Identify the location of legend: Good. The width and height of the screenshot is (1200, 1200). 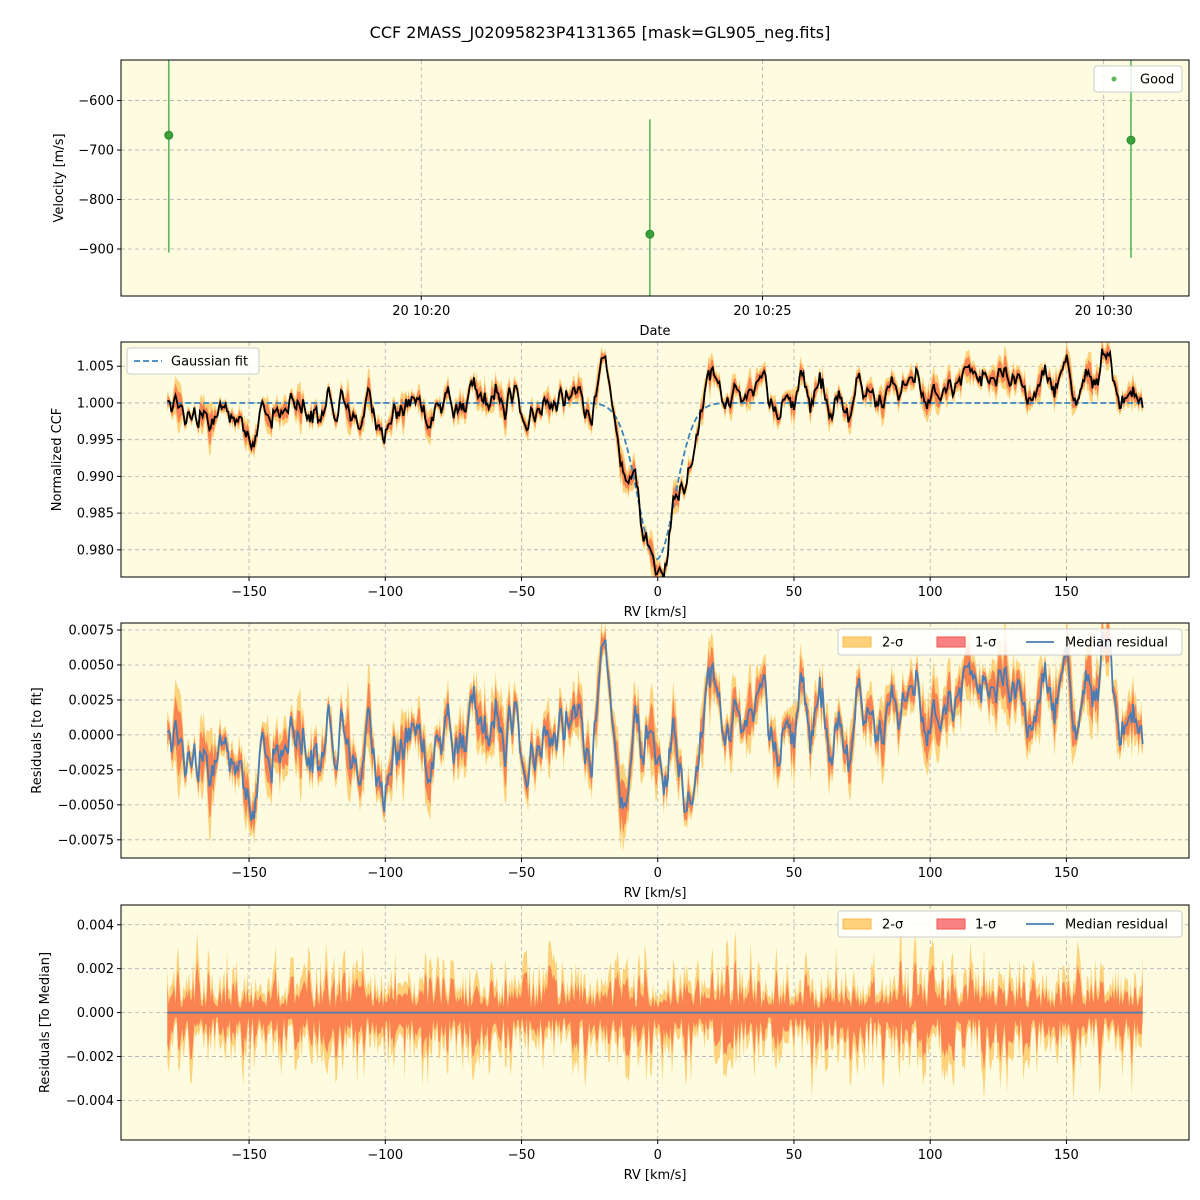
(1138, 79).